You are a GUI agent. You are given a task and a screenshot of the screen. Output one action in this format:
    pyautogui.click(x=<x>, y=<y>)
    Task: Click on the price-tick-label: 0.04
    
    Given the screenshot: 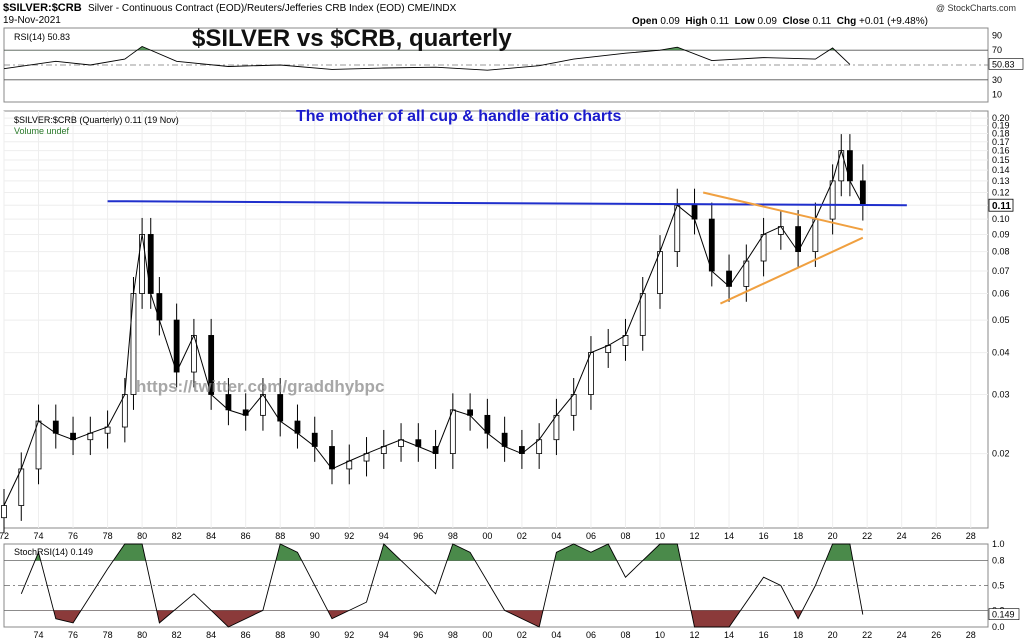 What is the action you would take?
    pyautogui.click(x=1001, y=353)
    